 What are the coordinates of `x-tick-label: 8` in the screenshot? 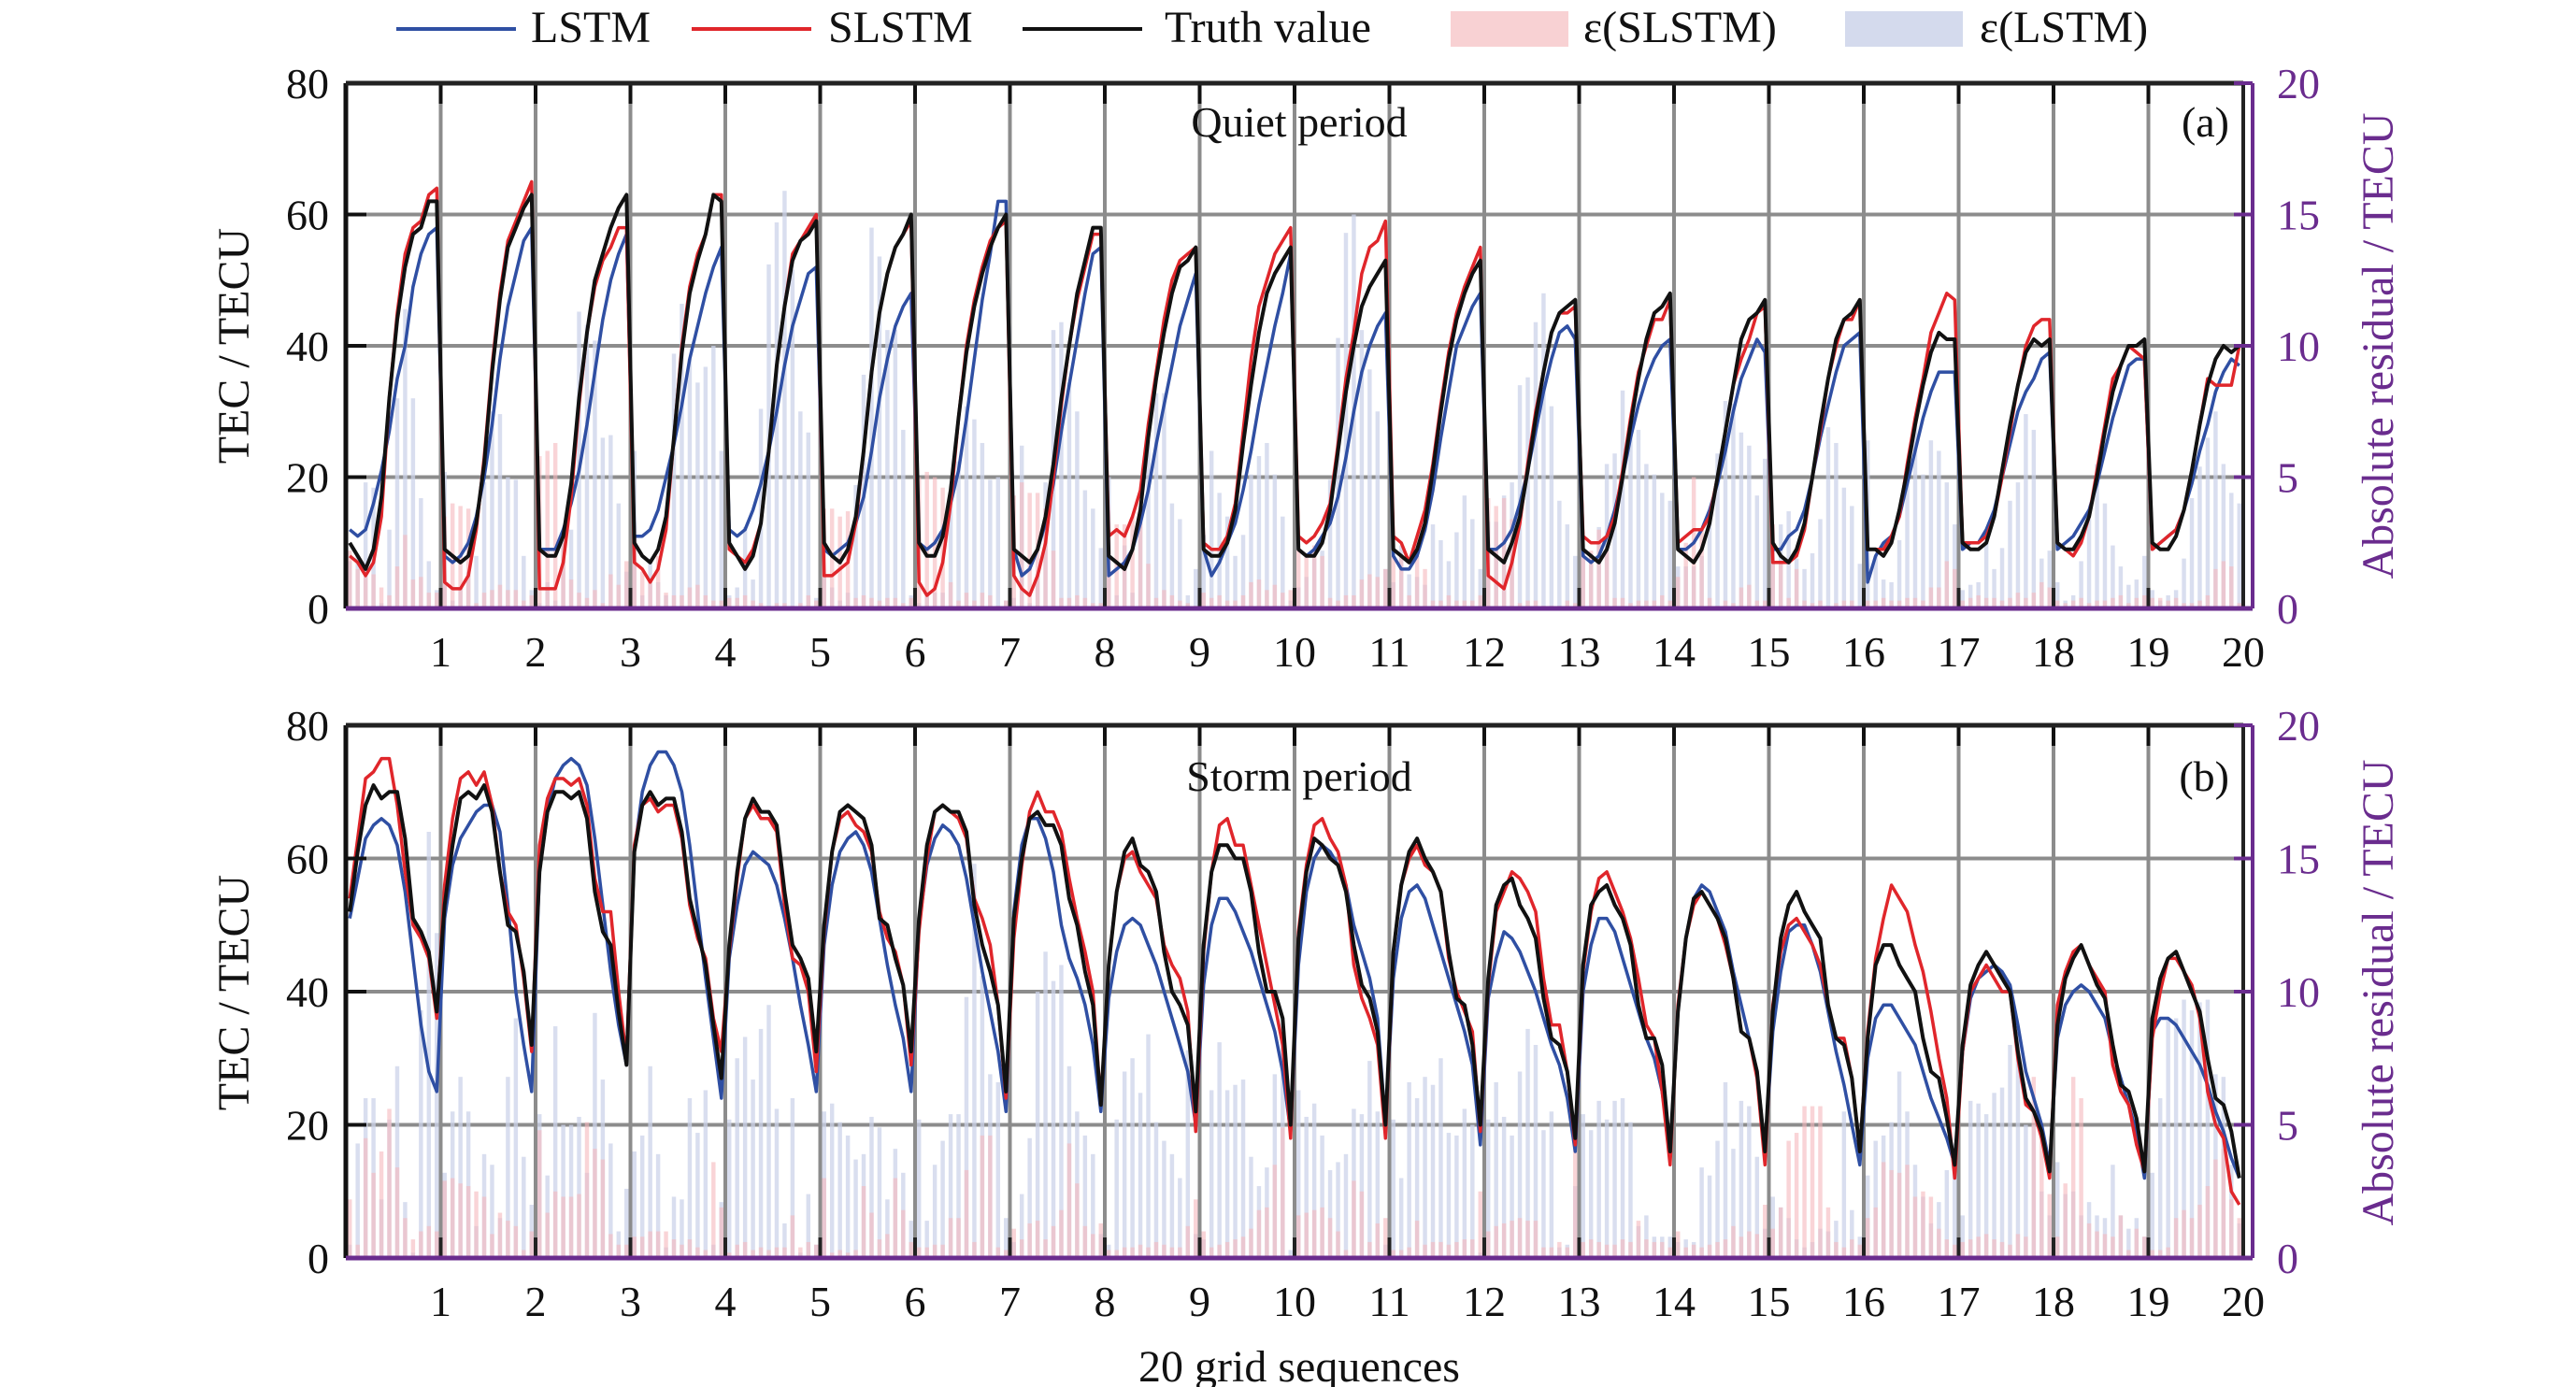 It's located at (1105, 652).